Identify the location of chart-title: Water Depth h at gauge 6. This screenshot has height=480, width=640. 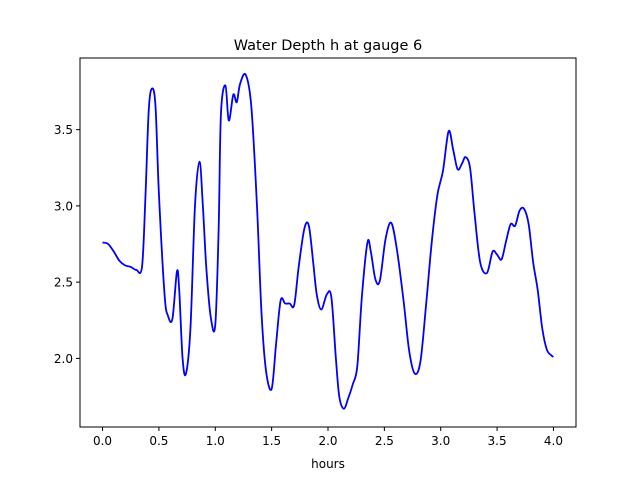
(328, 46).